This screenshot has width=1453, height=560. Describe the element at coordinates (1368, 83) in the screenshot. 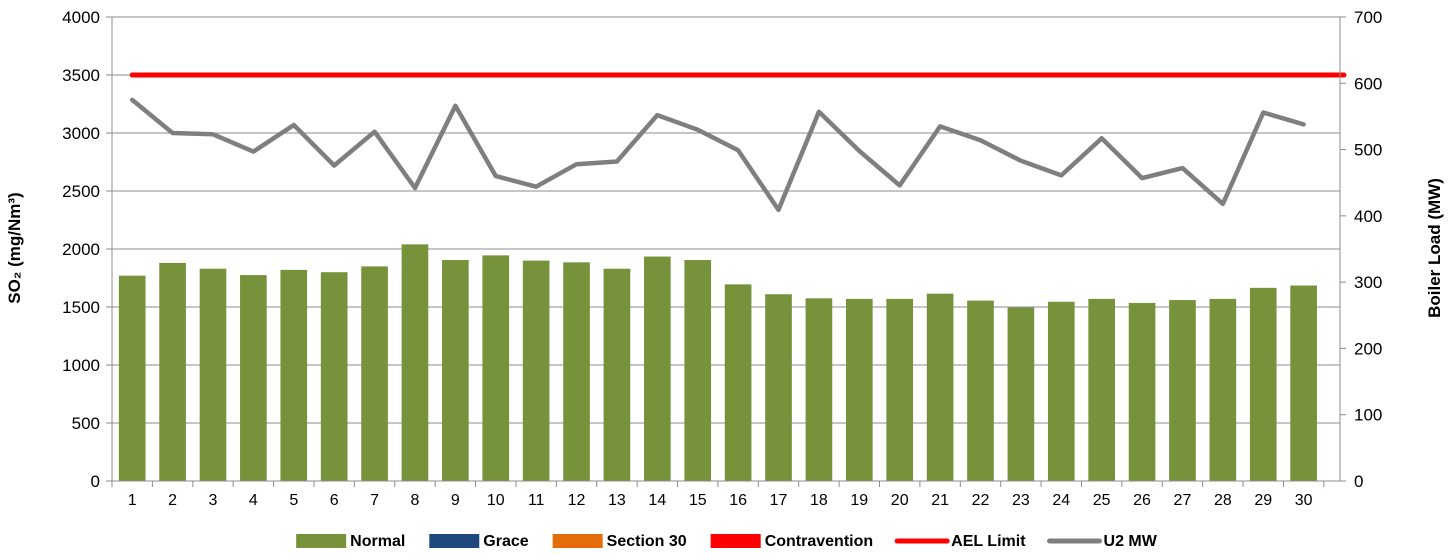

I see `right-y-tick-label: 600` at that location.